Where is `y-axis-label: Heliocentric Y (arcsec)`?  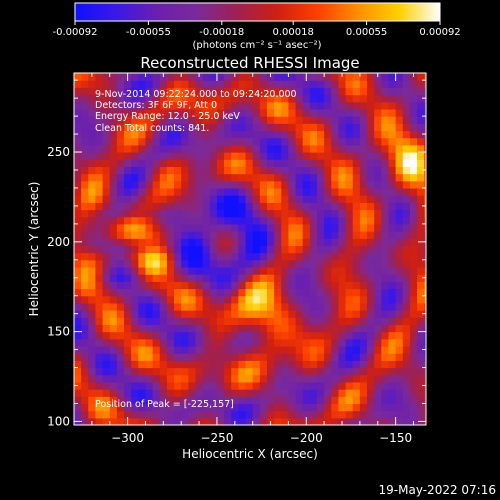
y-axis-label: Heliocentric Y (arcsec) is located at coordinates (34, 249).